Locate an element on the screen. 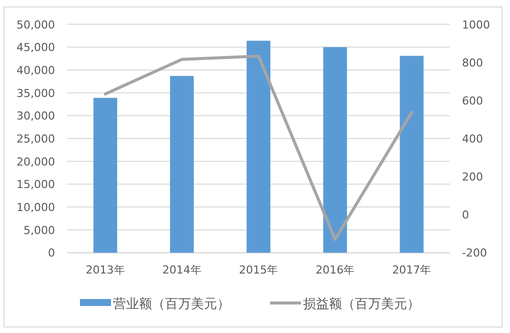  x-tick-label: 2015年 is located at coordinates (258, 270).